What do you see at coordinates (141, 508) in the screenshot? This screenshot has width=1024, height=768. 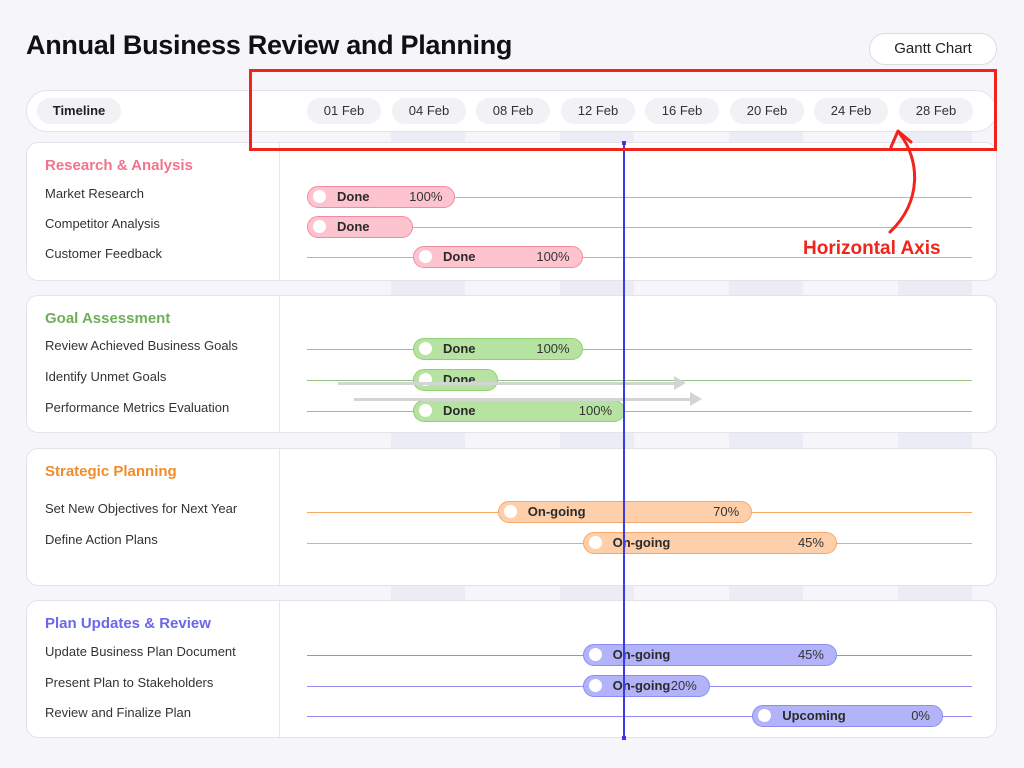 I see `task-label: Set New Objectives for Next Year` at bounding box center [141, 508].